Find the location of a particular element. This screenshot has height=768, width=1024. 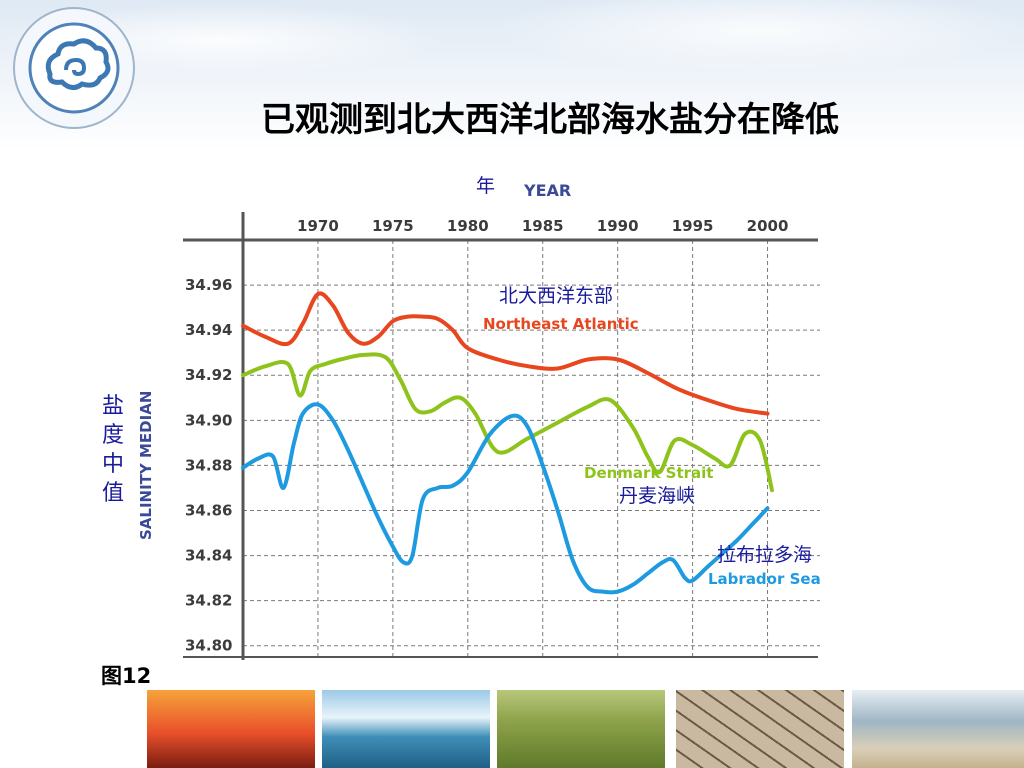

series-line-denmark-strait is located at coordinates (507, 422).